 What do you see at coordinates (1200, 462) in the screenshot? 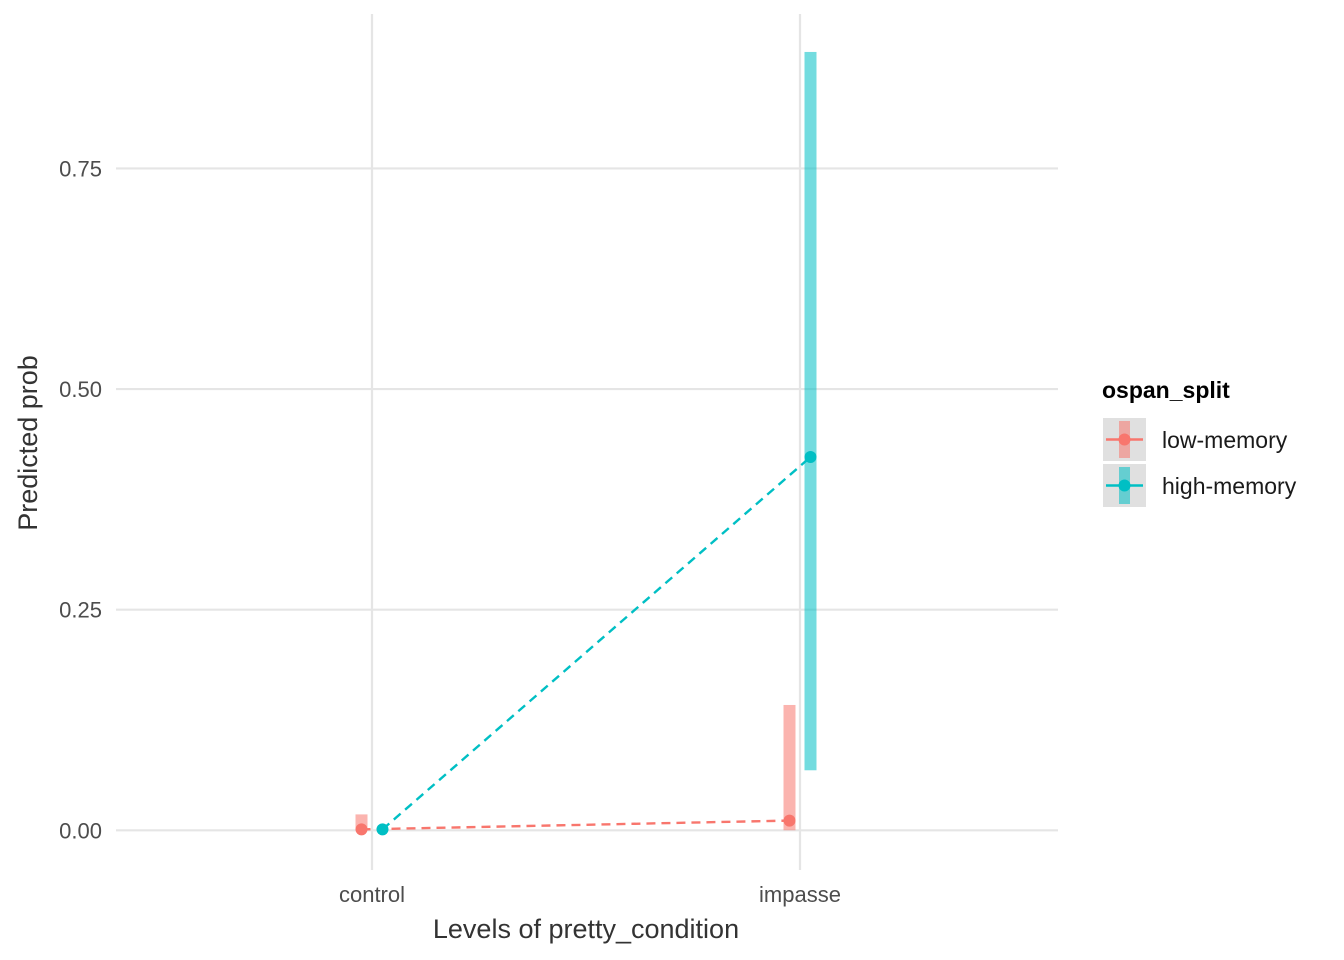
I see `legend-items: low-memory high-memory` at bounding box center [1200, 462].